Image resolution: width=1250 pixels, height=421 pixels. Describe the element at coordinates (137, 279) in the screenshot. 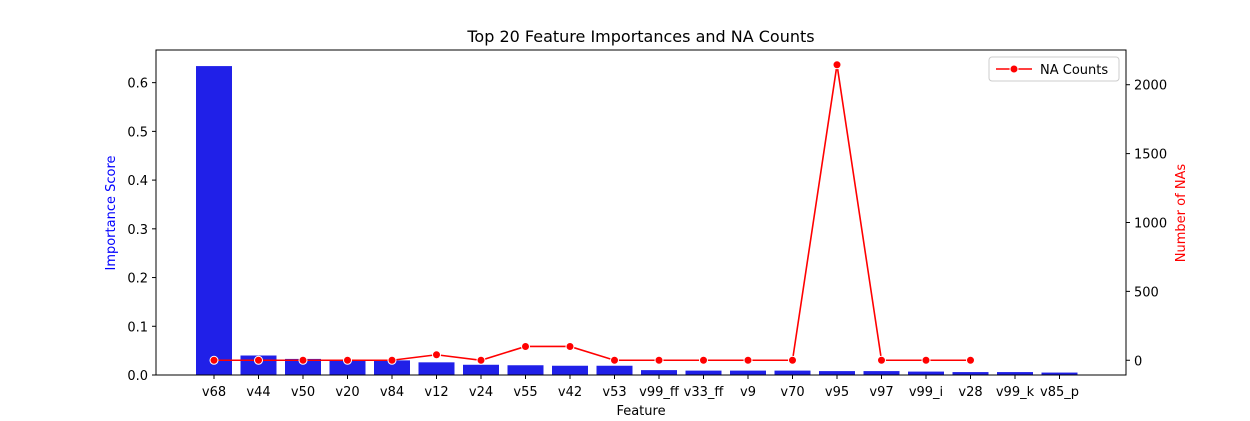

I see `y-tick-label: 0.2` at that location.